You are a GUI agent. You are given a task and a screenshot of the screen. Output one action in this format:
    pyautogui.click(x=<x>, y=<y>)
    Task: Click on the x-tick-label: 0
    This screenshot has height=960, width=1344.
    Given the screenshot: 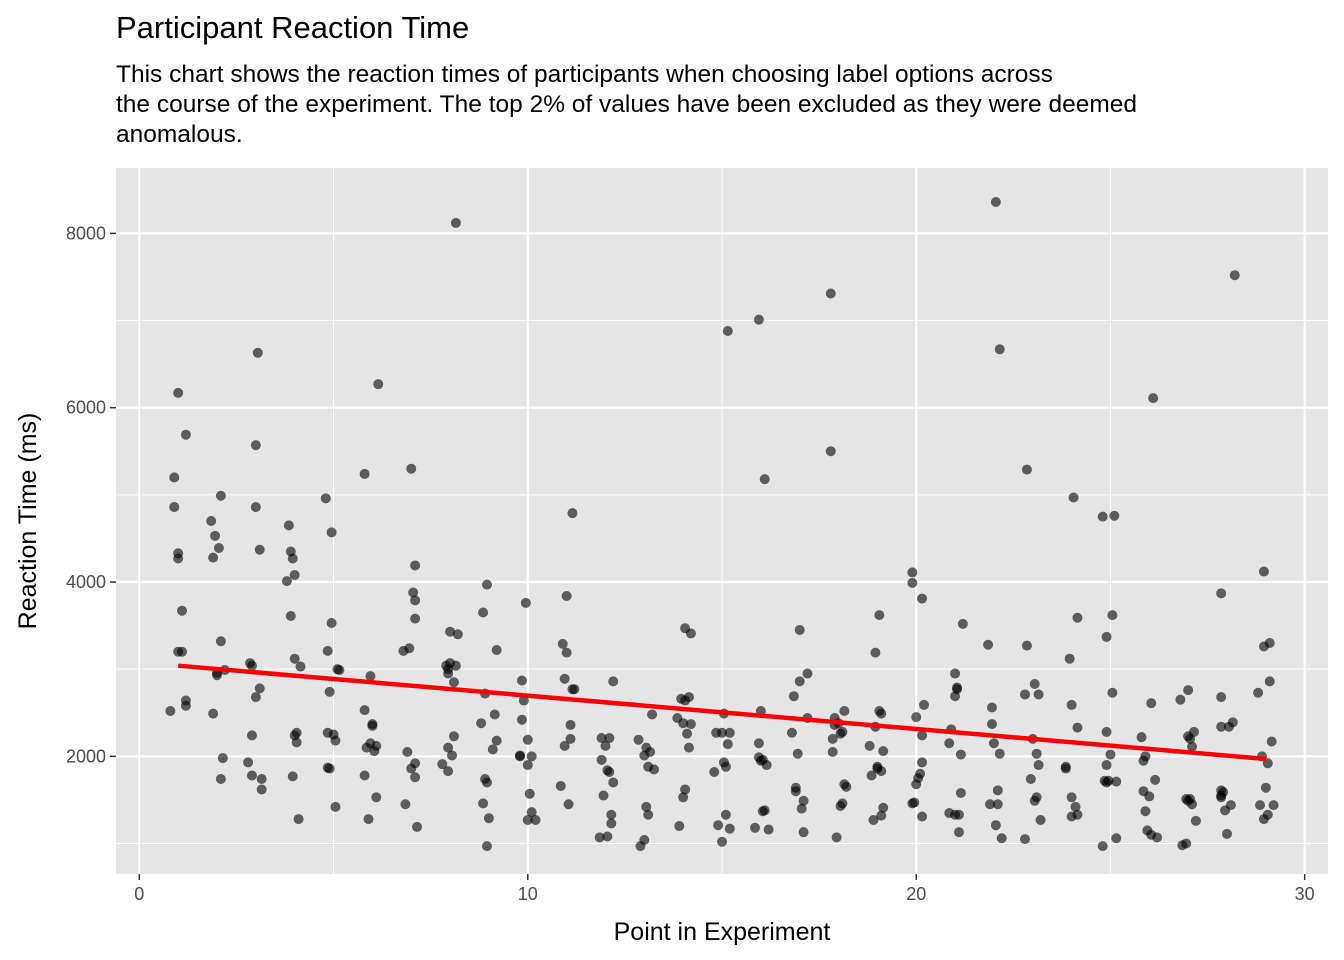 What is the action you would take?
    pyautogui.click(x=139, y=894)
    